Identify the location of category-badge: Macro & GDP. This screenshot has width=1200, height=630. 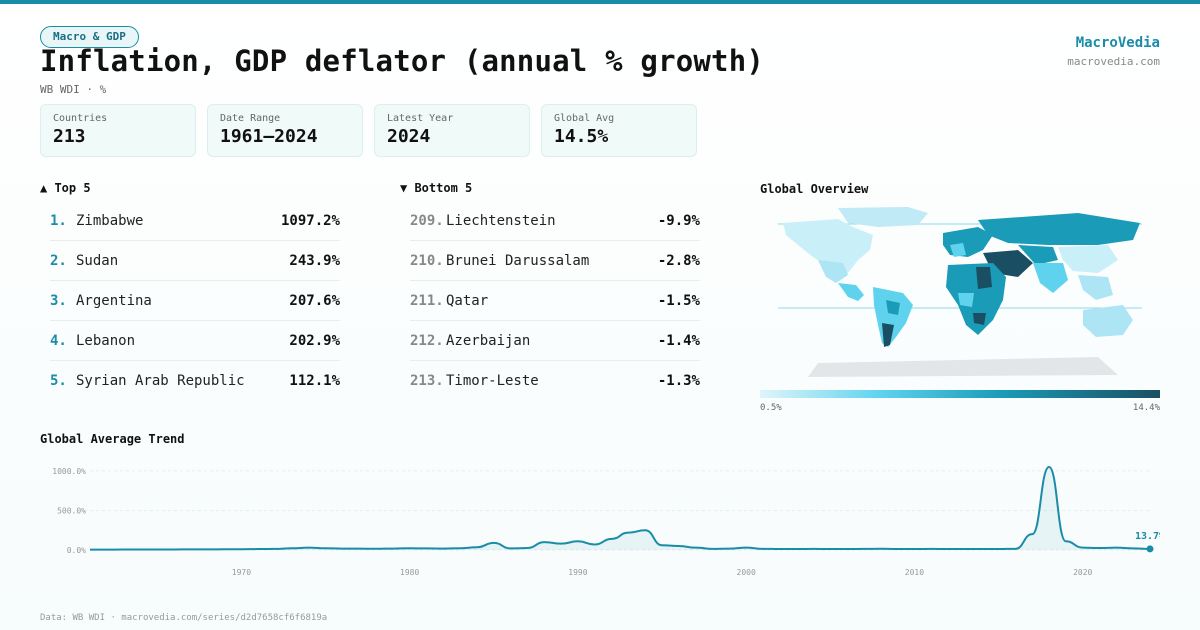
(89, 37).